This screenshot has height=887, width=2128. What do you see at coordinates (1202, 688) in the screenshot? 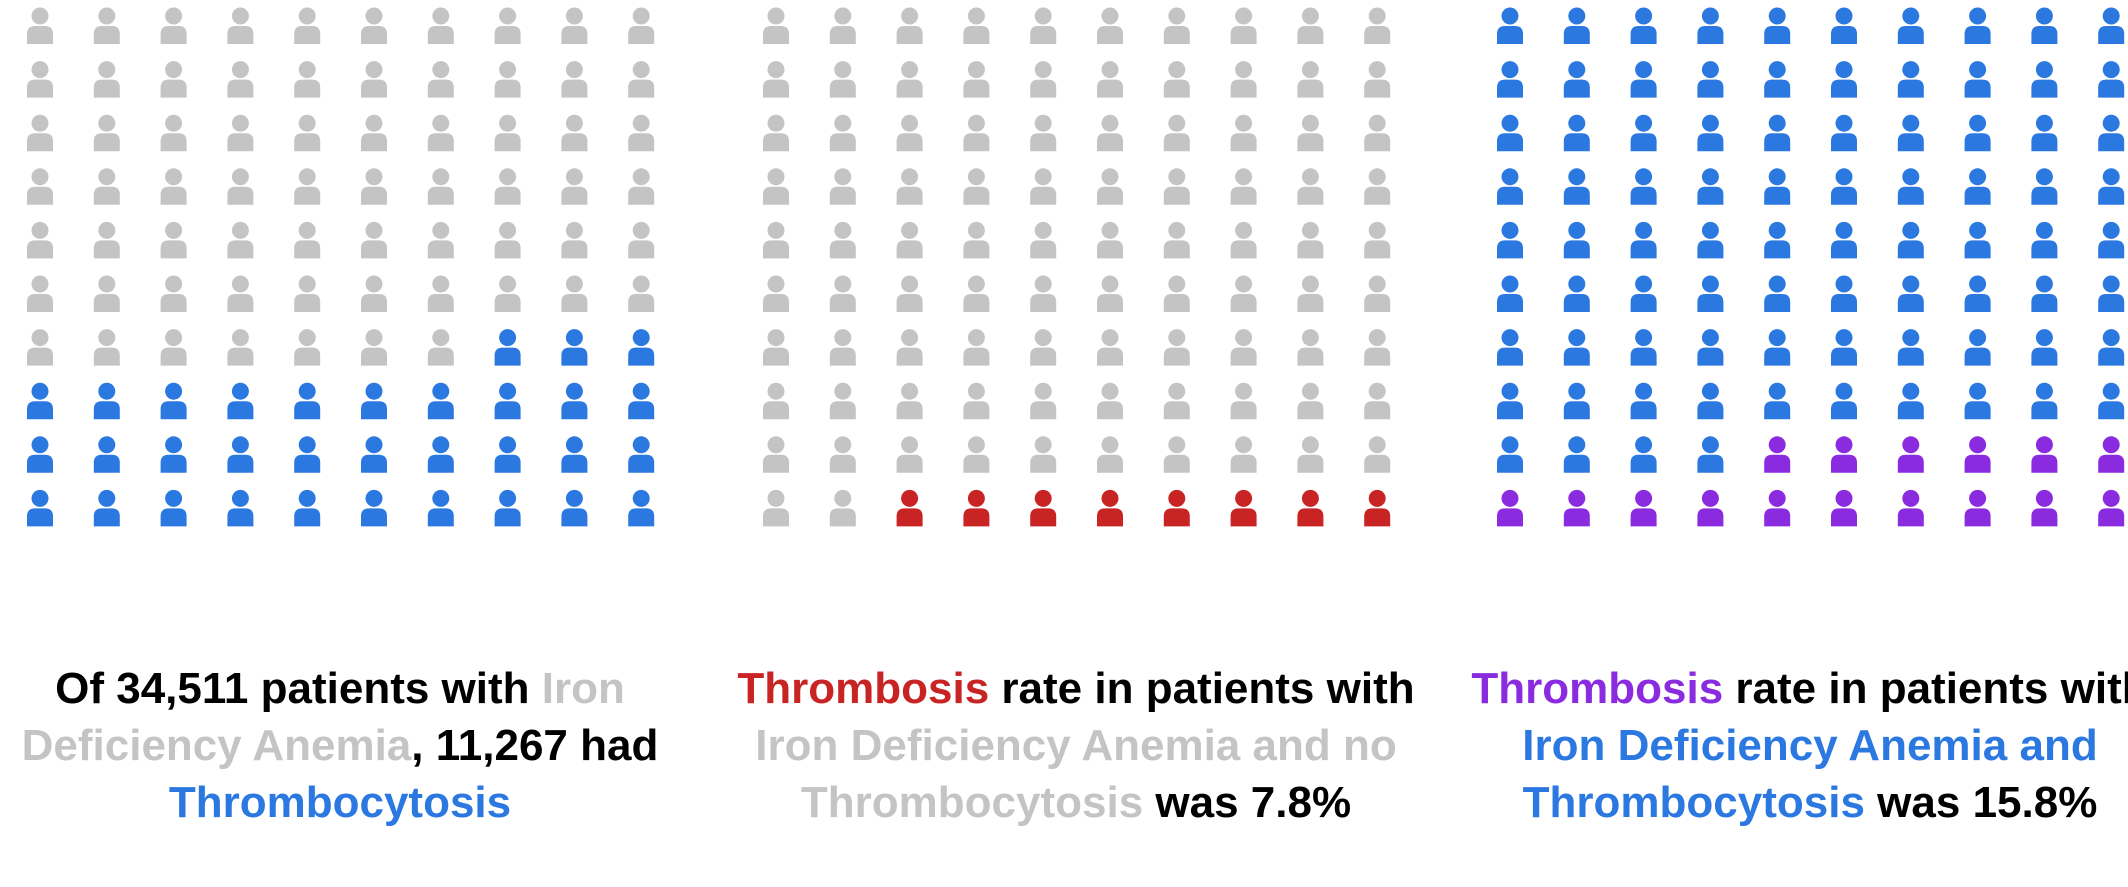
I see `caption-segment: rate in patients with` at bounding box center [1202, 688].